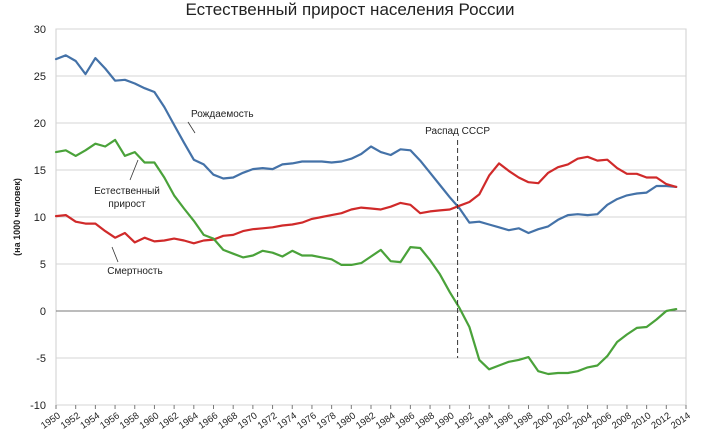 This screenshot has height=430, width=702. What do you see at coordinates (563, 420) in the screenshot?
I see `x-tick-label: 2002` at bounding box center [563, 420].